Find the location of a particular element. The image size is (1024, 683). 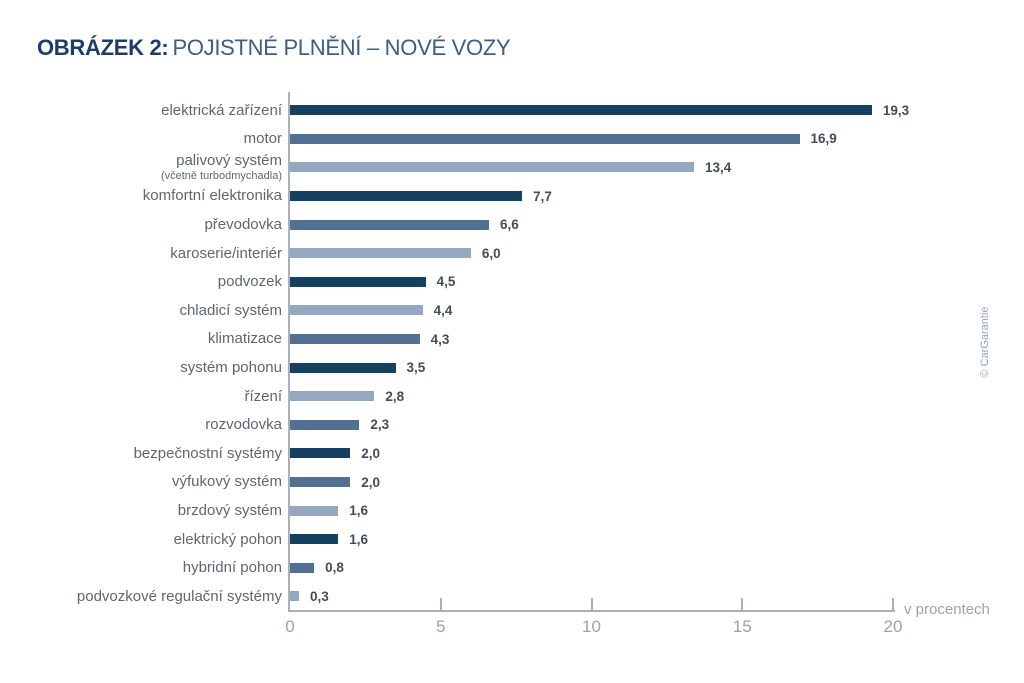

axis-tick-label: 20 is located at coordinates (893, 626).